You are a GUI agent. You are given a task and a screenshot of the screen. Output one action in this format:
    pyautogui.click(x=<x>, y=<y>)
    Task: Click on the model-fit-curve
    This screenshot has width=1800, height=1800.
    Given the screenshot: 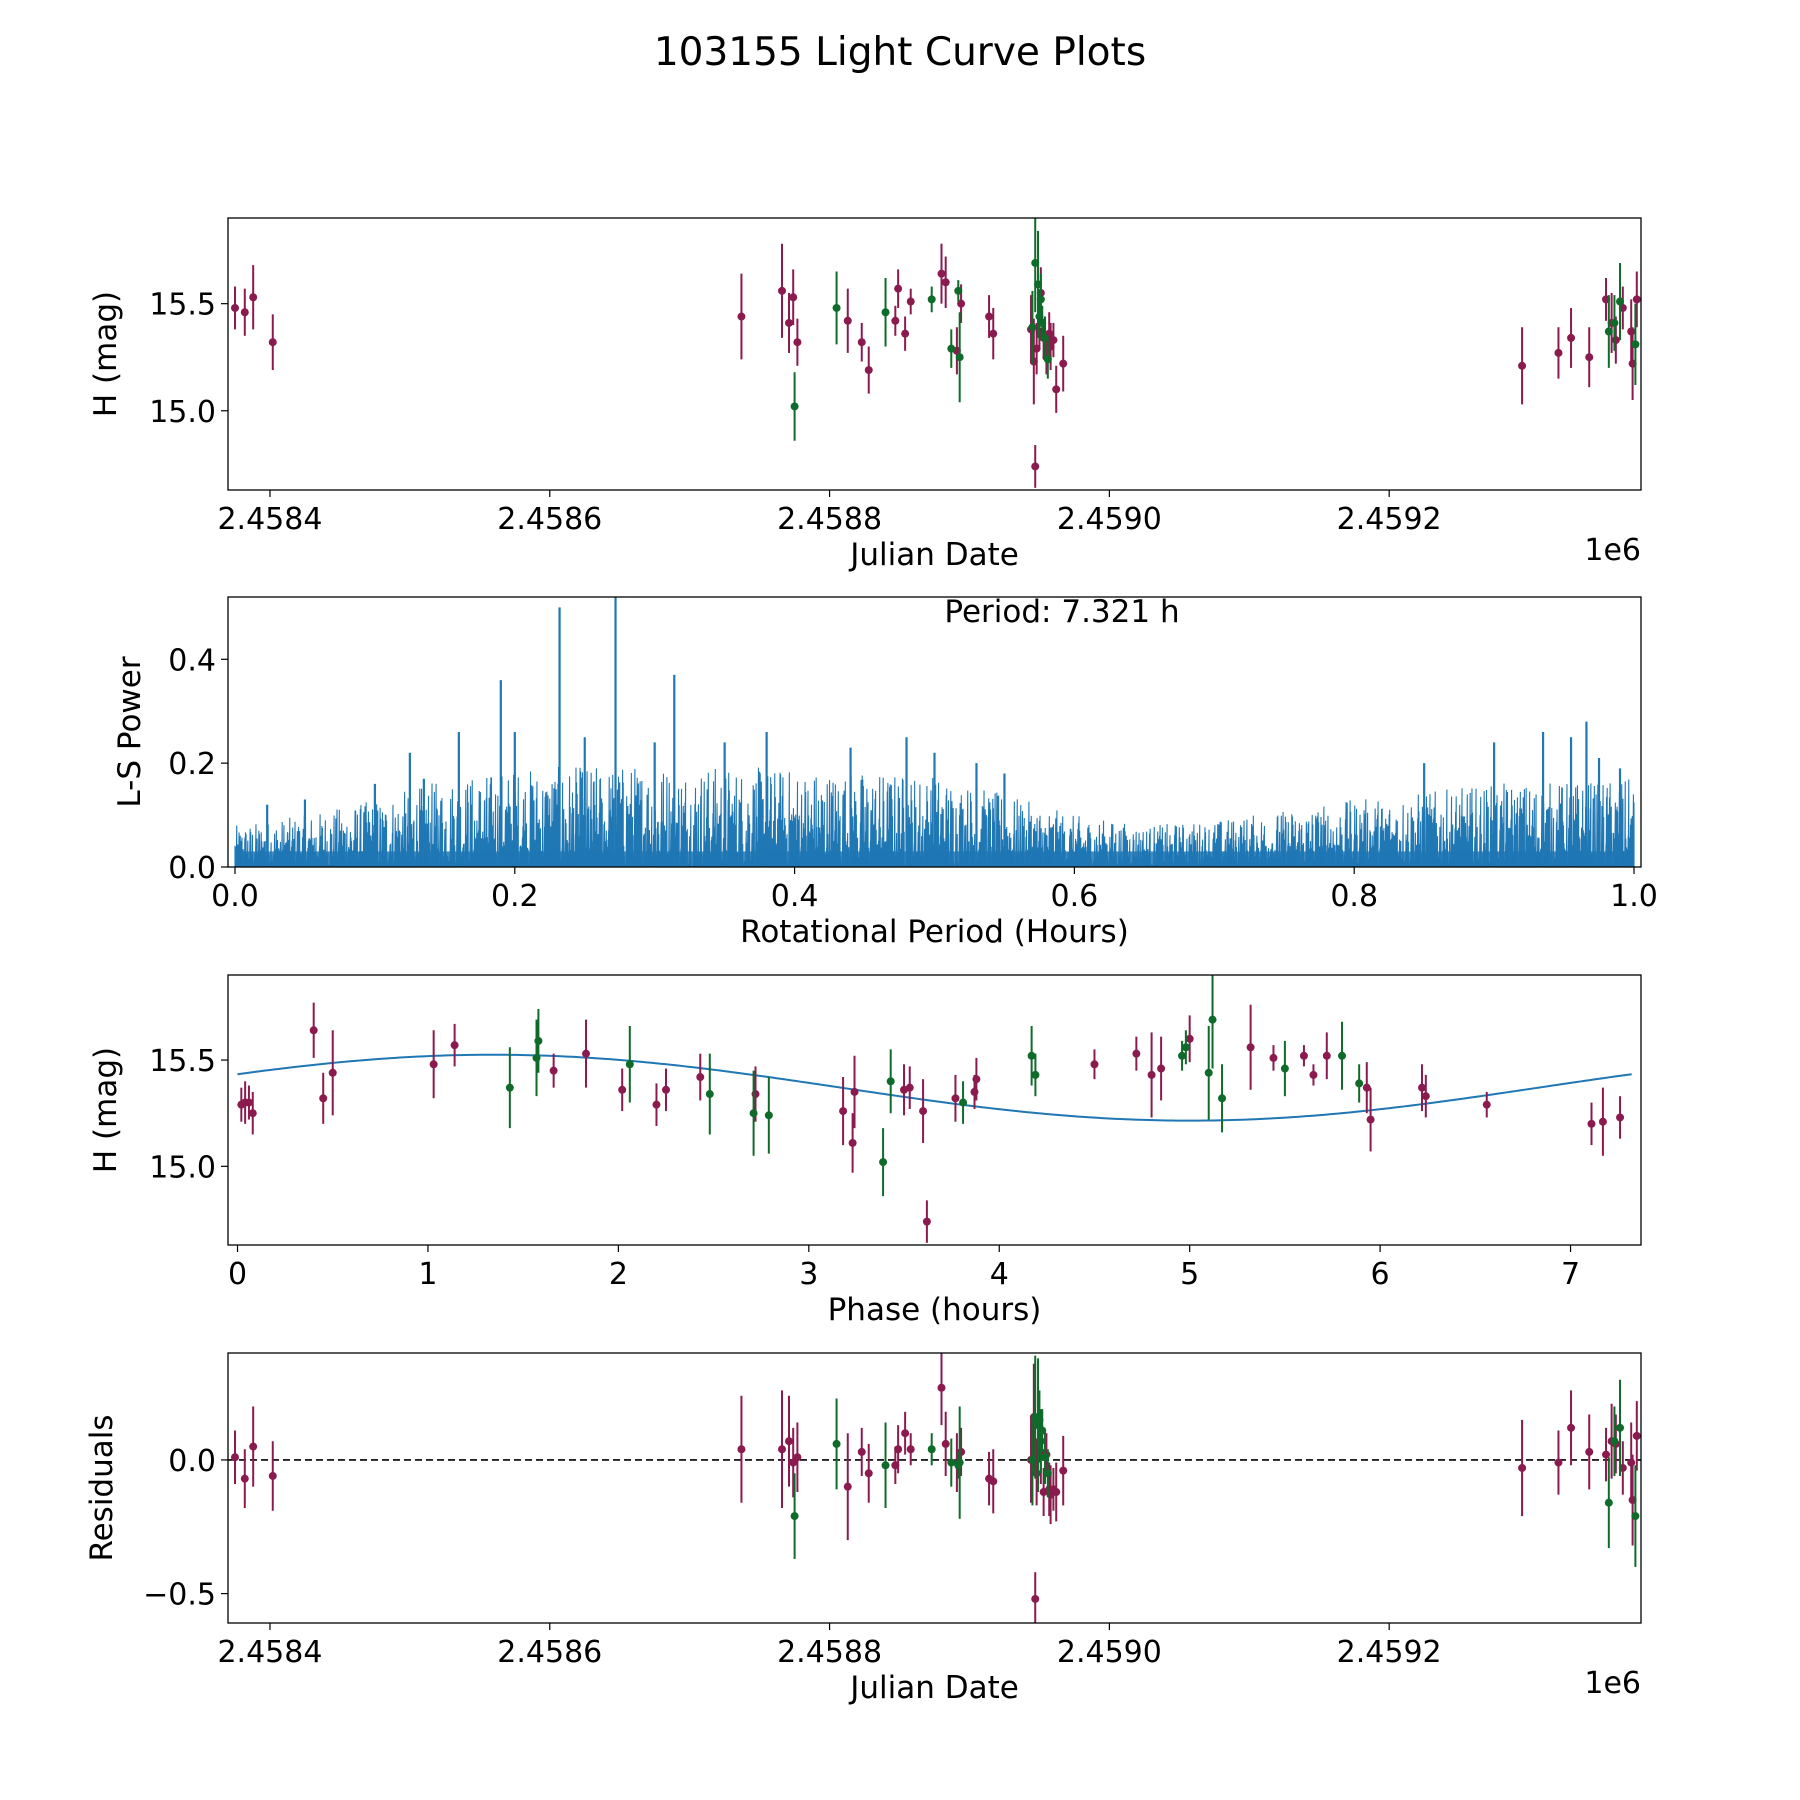 What is the action you would take?
    pyautogui.click(x=934, y=1087)
    